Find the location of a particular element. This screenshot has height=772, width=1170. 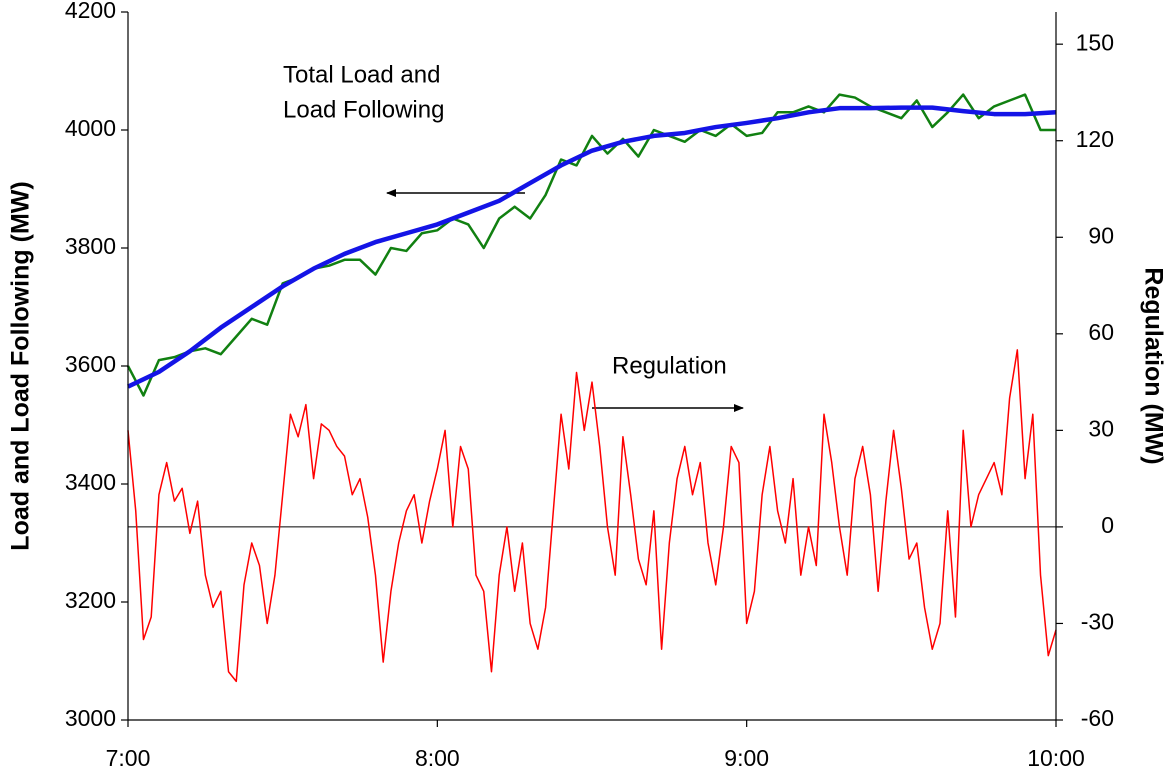

x-tick-label: 7:00 is located at coordinates (128, 758).